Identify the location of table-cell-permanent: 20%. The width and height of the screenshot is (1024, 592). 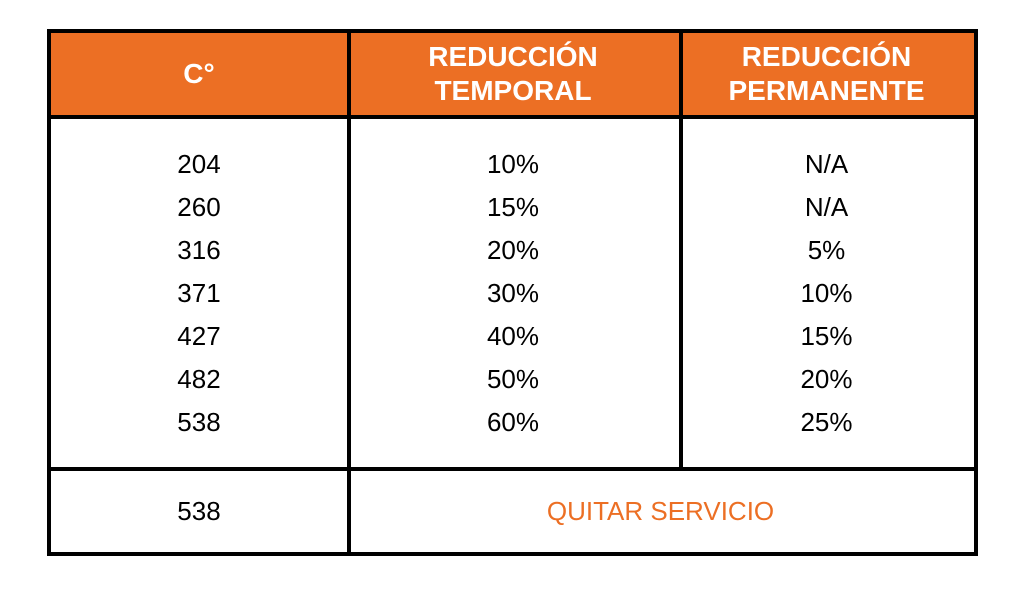
(826, 379).